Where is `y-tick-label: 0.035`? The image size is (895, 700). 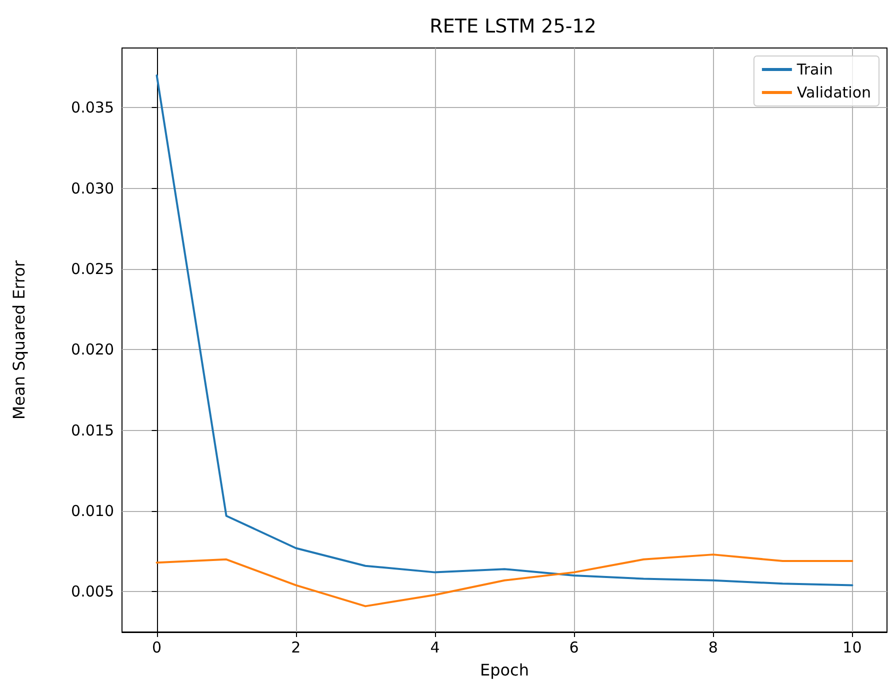 y-tick-label: 0.035 is located at coordinates (92, 107).